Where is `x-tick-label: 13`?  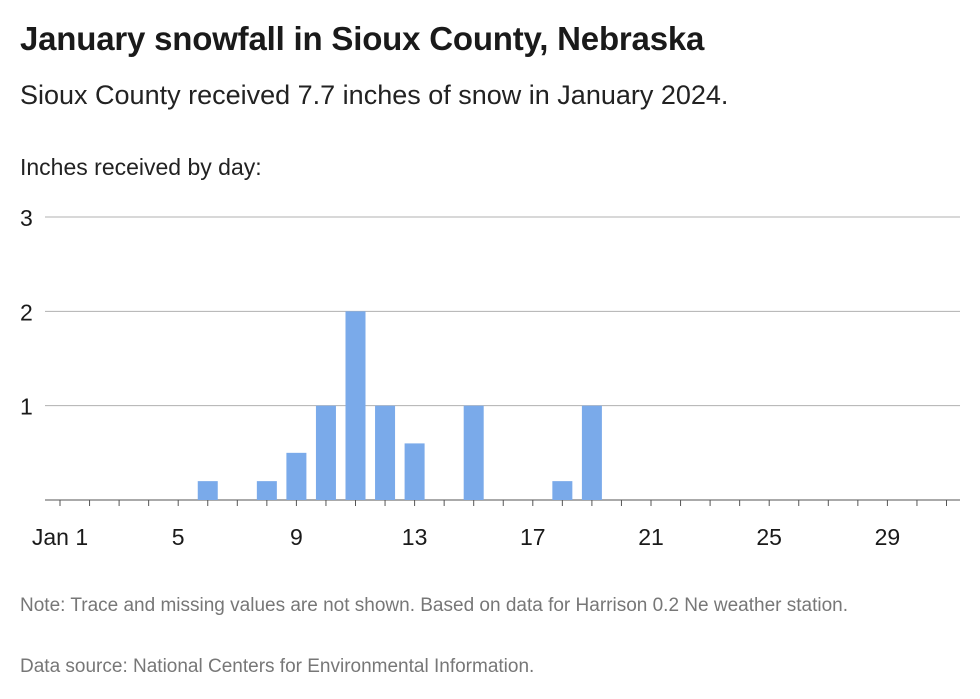 x-tick-label: 13 is located at coordinates (415, 537).